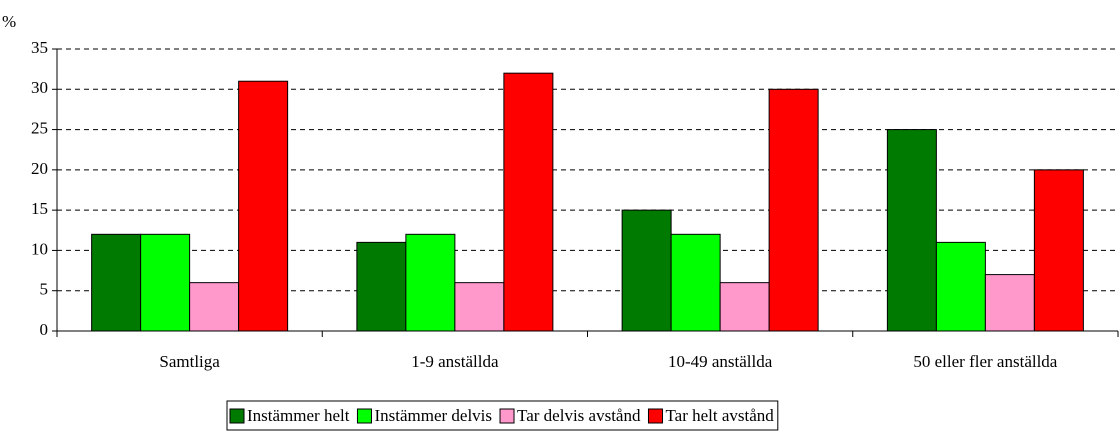 The width and height of the screenshot is (1119, 440). Describe the element at coordinates (189, 361) in the screenshot. I see `x-tick-label: Samtliga` at that location.